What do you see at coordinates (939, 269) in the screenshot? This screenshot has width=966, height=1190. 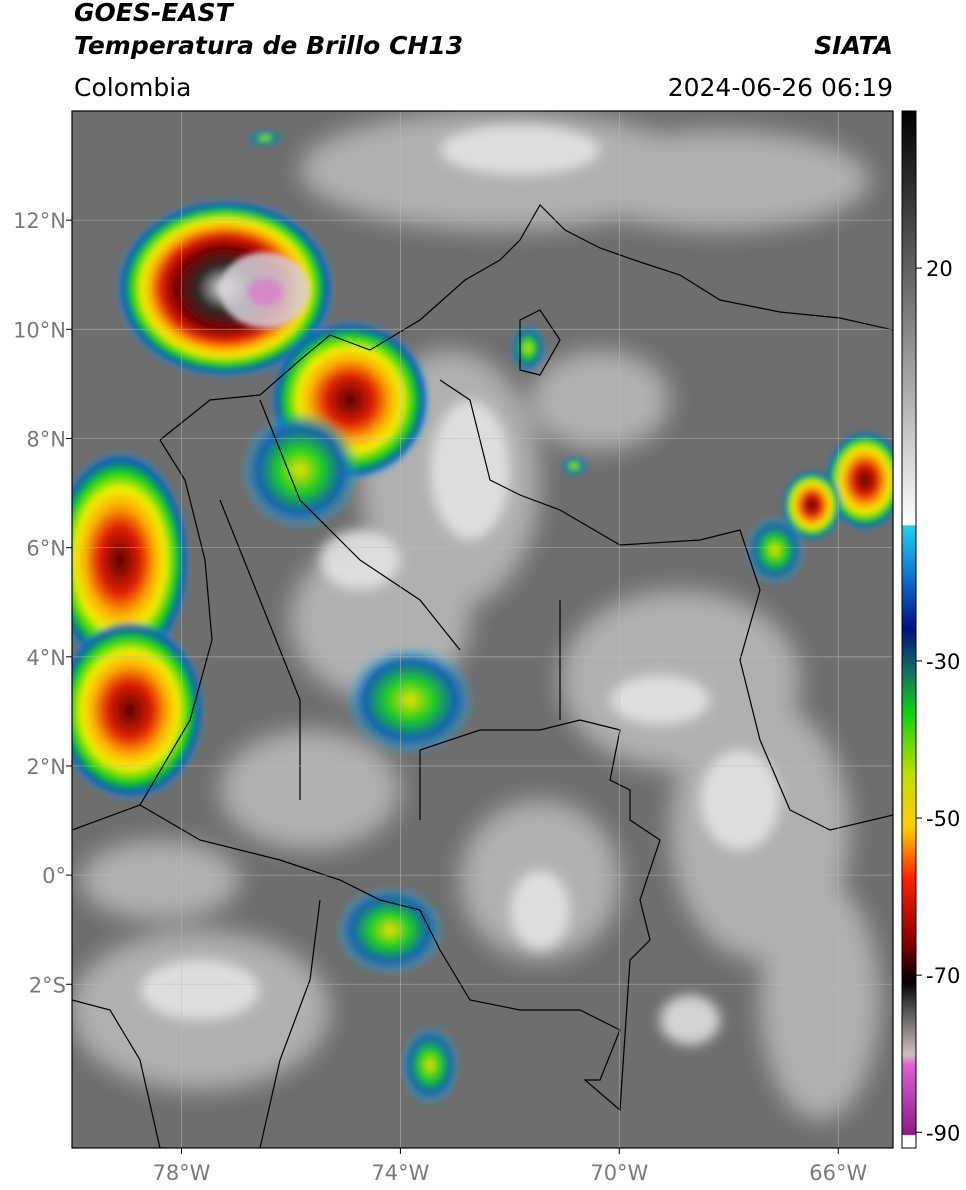 I see `colorbar-tick-label: 20` at bounding box center [939, 269].